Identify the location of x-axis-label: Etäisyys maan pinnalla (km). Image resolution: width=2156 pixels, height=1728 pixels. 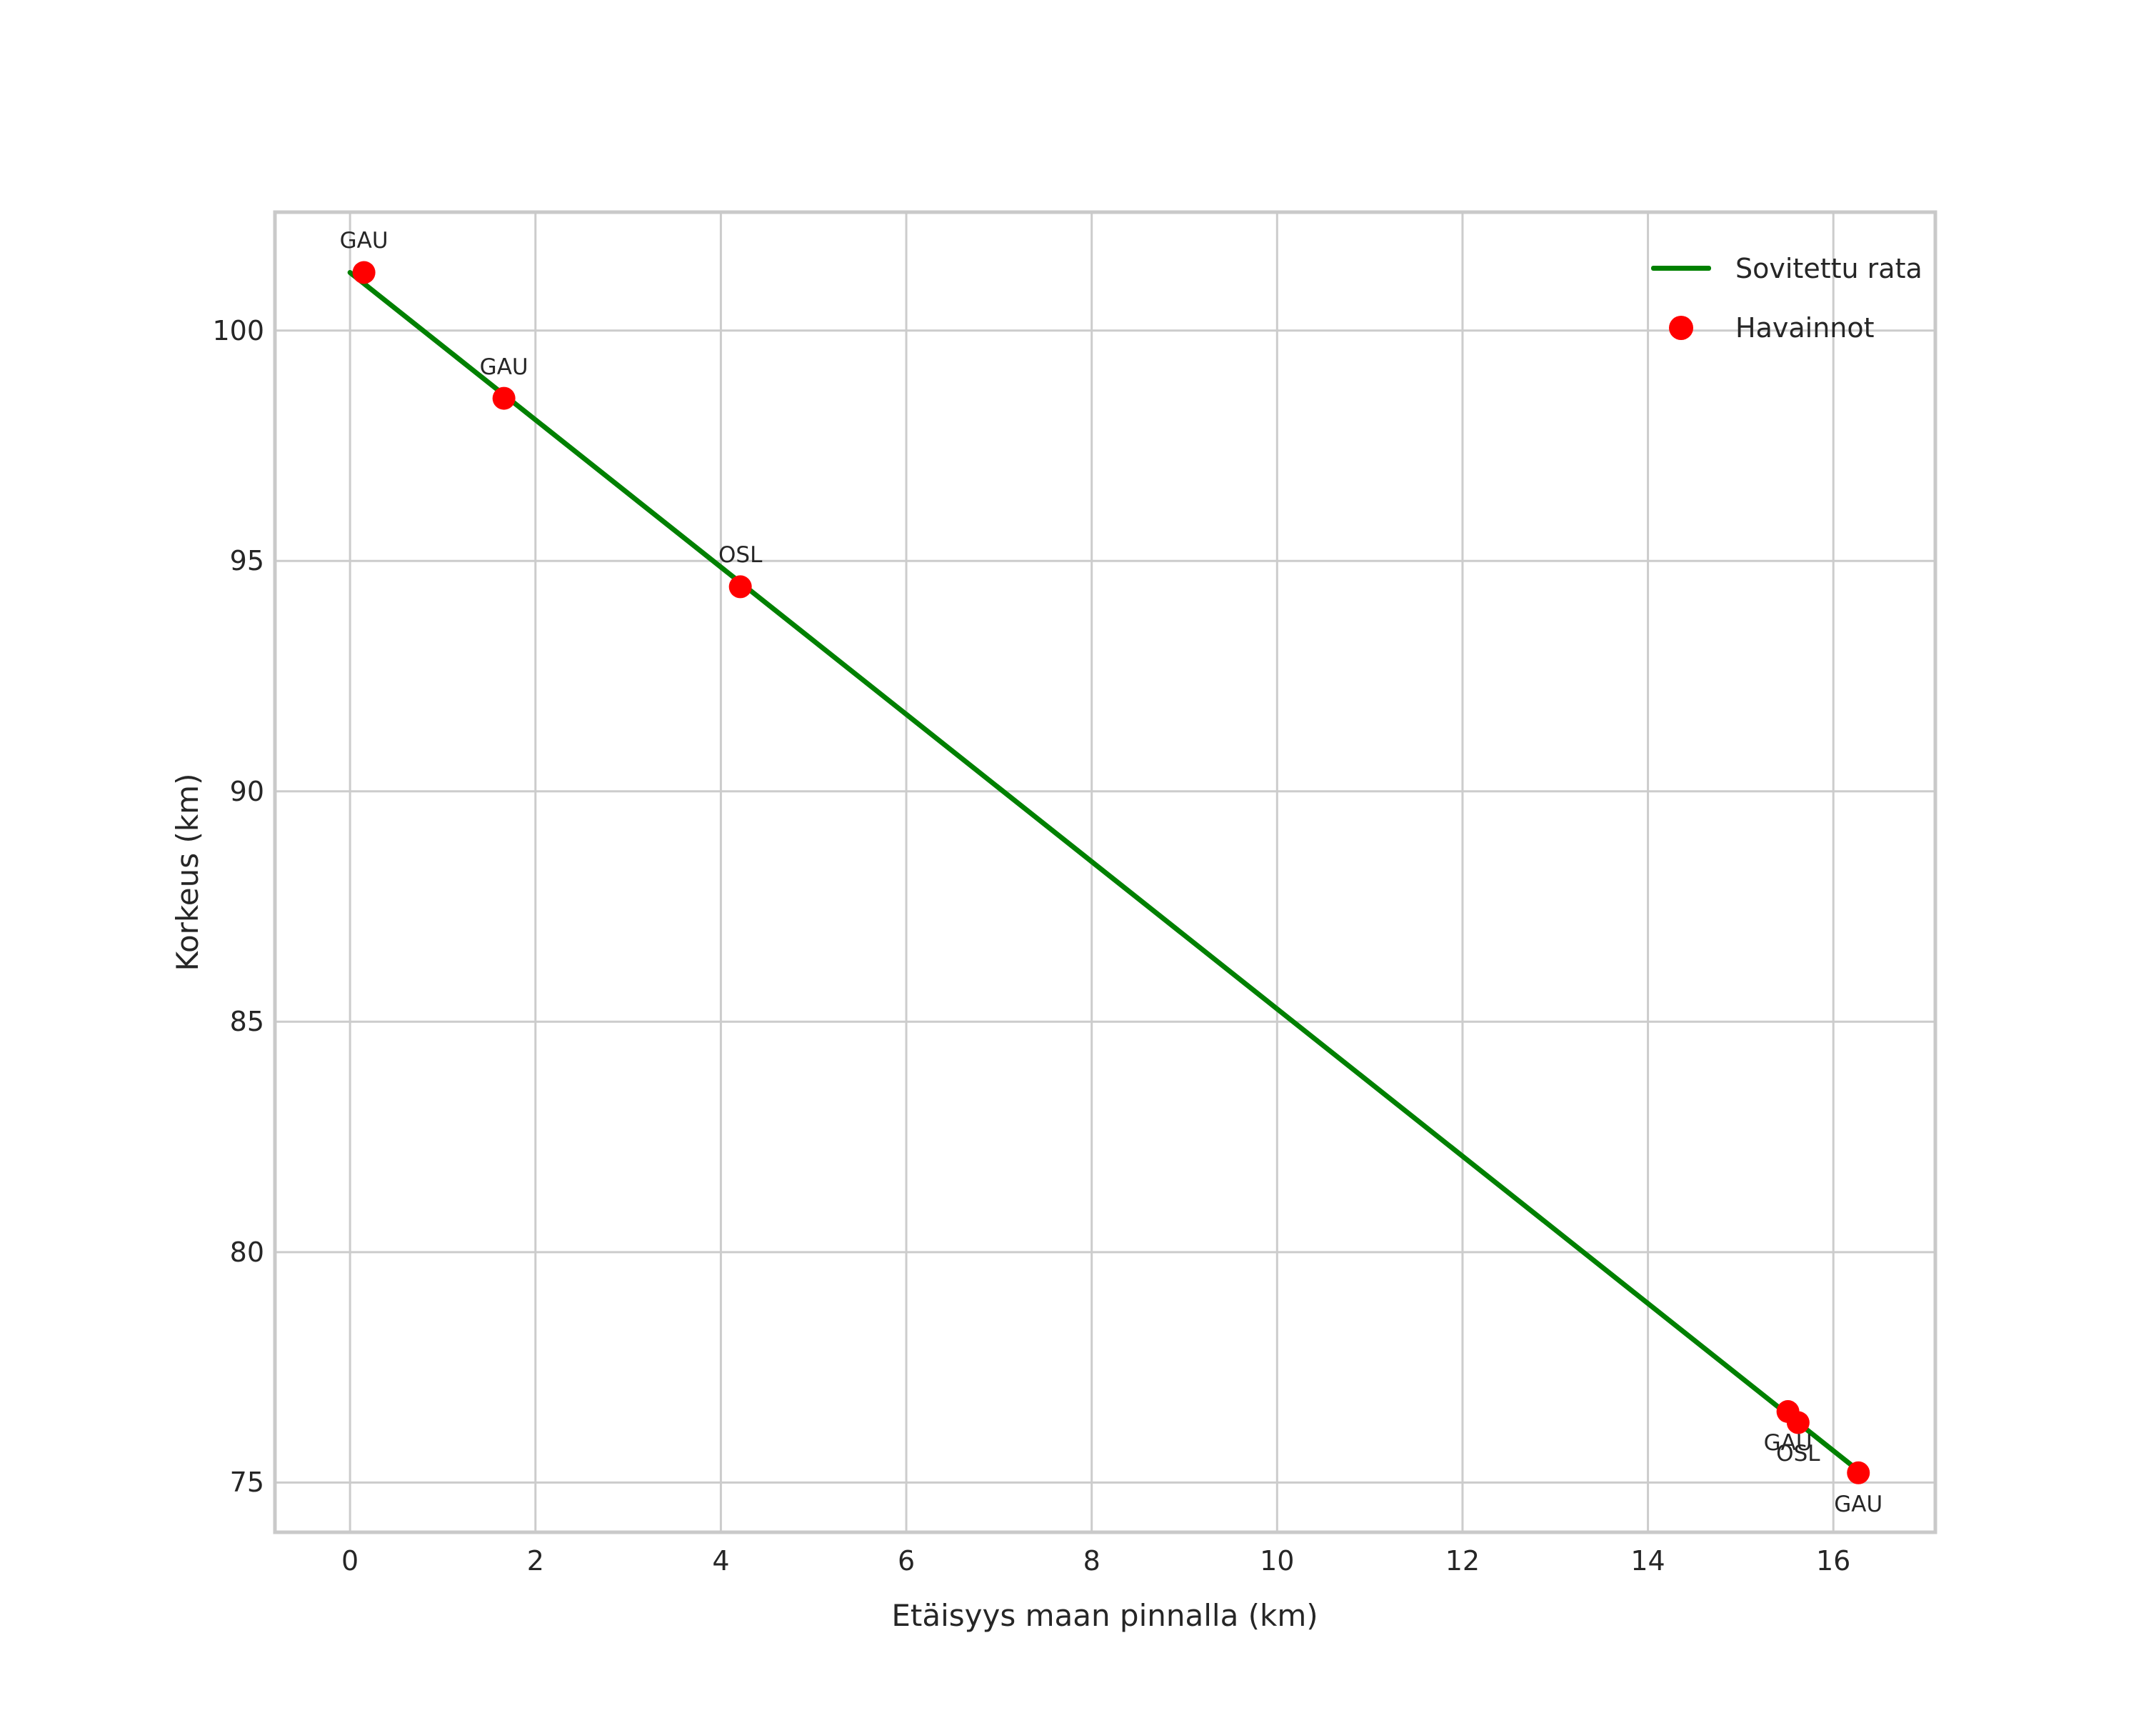
(1105, 1615).